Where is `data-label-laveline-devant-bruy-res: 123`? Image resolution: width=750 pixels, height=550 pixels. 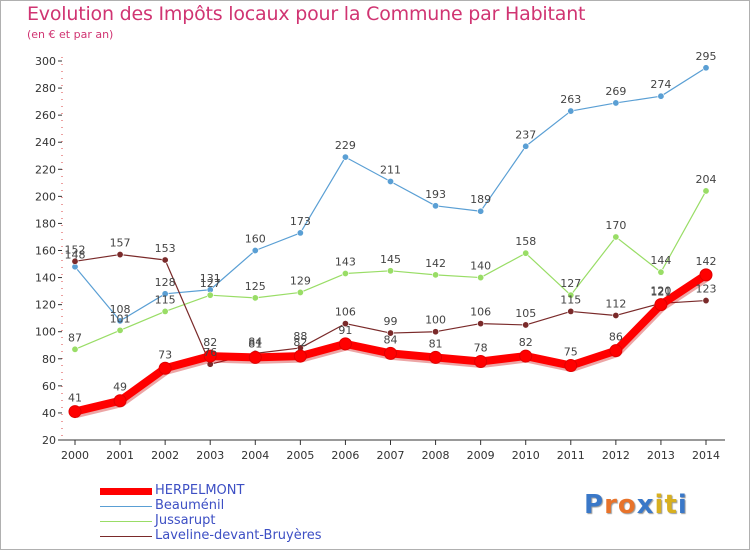
data-label-laveline-devant-bruy-res: 123 is located at coordinates (706, 289).